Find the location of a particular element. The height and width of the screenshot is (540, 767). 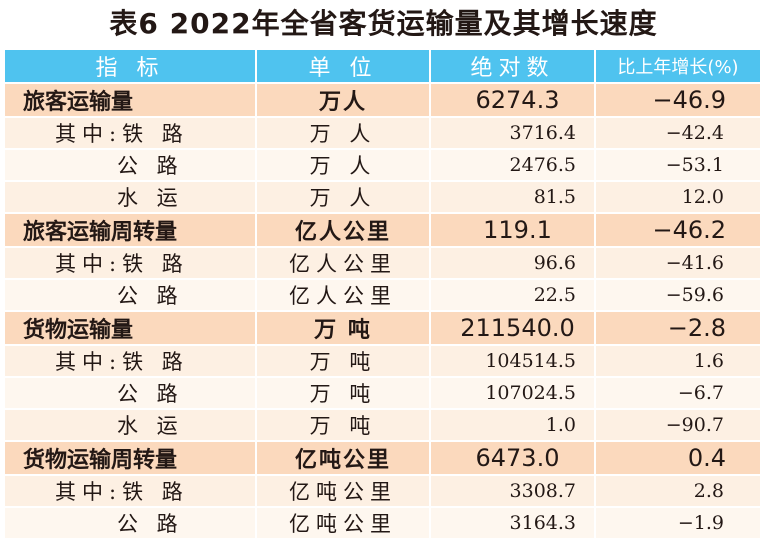

row-growth-rate: −42.4 is located at coordinates (677, 133).